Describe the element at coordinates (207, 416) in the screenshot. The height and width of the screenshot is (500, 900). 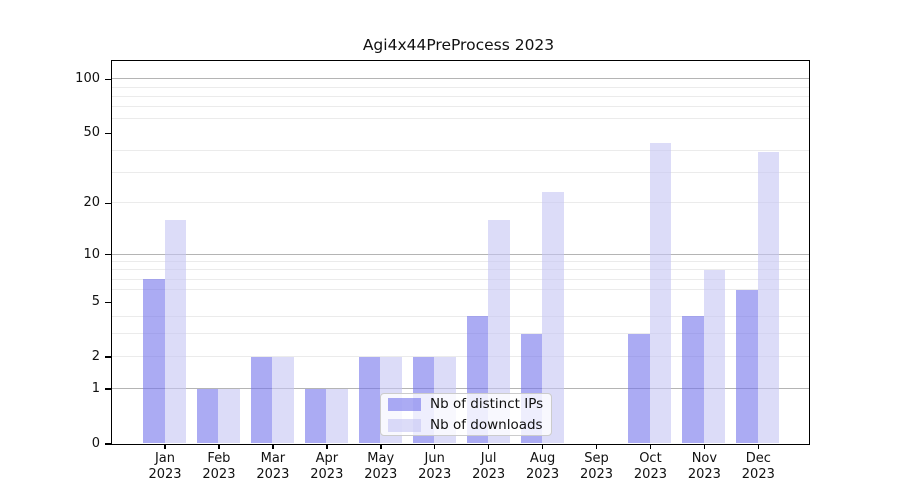
I see `bar-ips-feb` at that location.